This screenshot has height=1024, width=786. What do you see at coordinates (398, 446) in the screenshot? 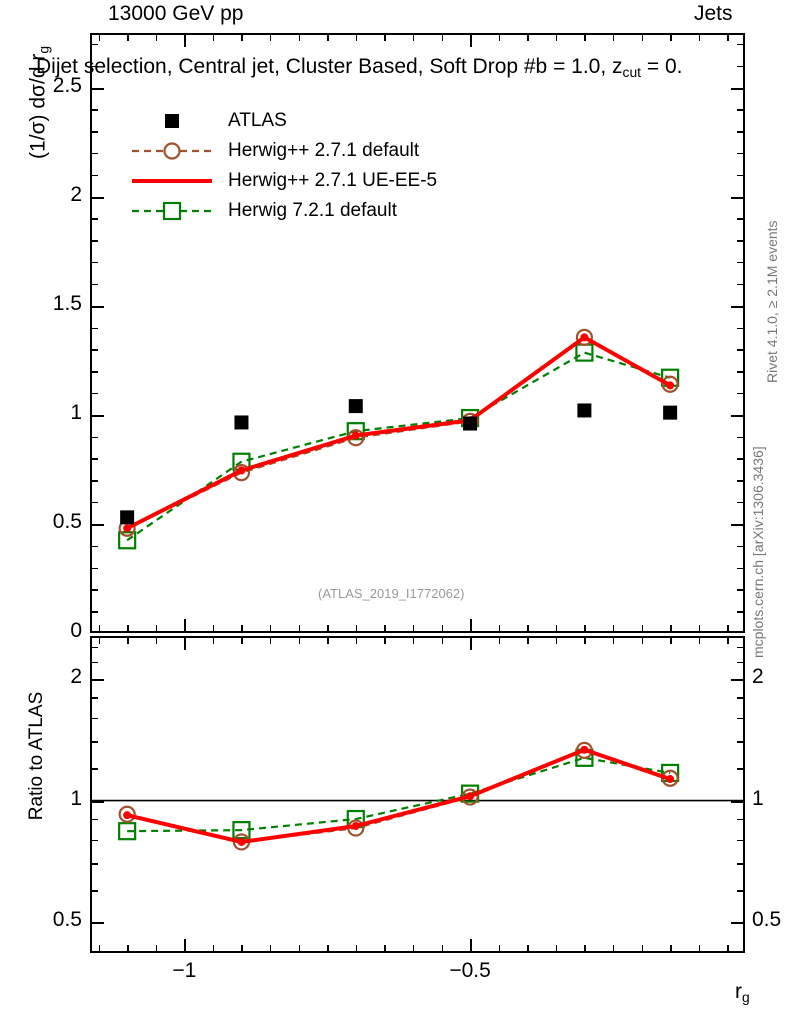
I see `main-herwig-7-2-1-default-line` at bounding box center [398, 446].